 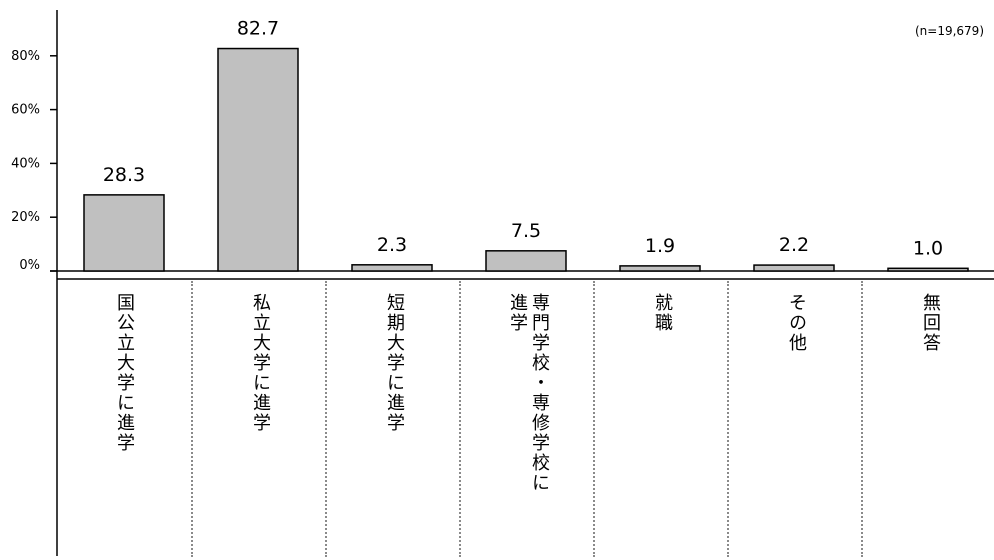 What do you see at coordinates (794, 245) in the screenshot?
I see `value-label: 2.2` at bounding box center [794, 245].